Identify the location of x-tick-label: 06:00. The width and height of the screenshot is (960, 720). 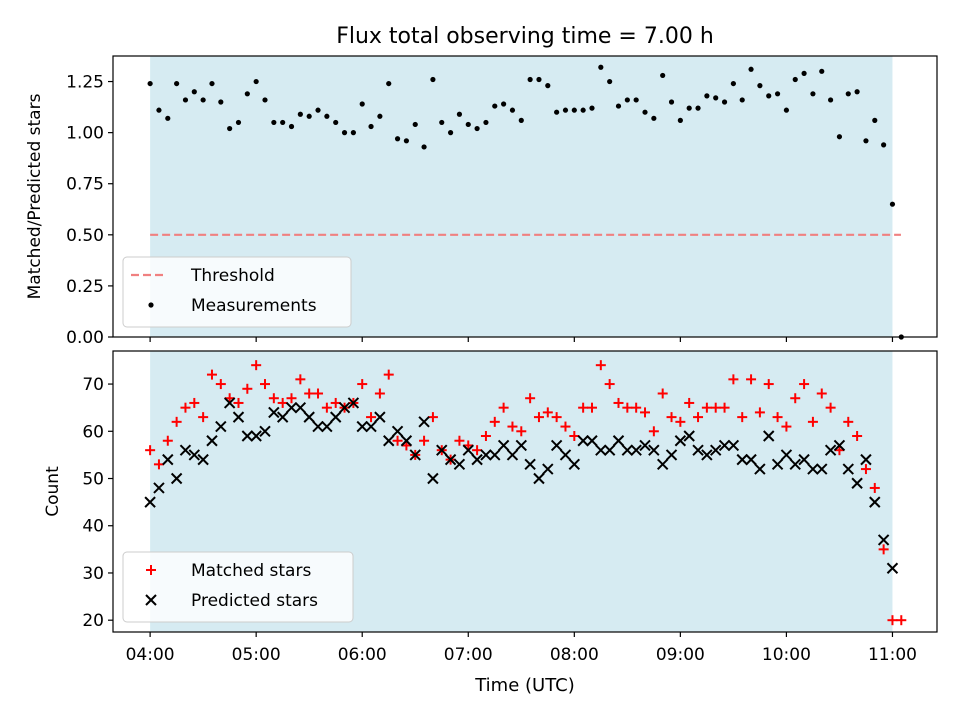
(362, 655).